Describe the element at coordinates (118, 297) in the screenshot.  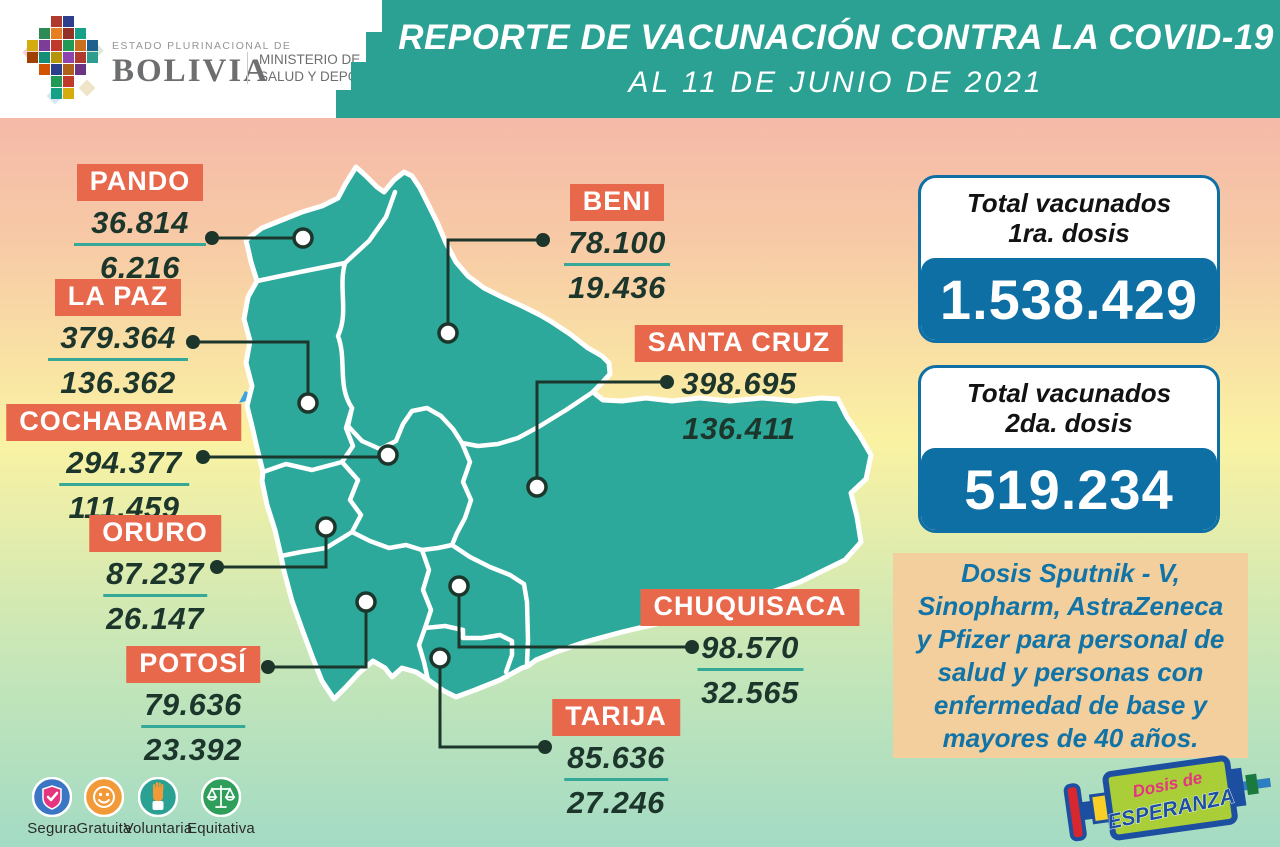
I see `dept-name-badge: LA PAZ` at that location.